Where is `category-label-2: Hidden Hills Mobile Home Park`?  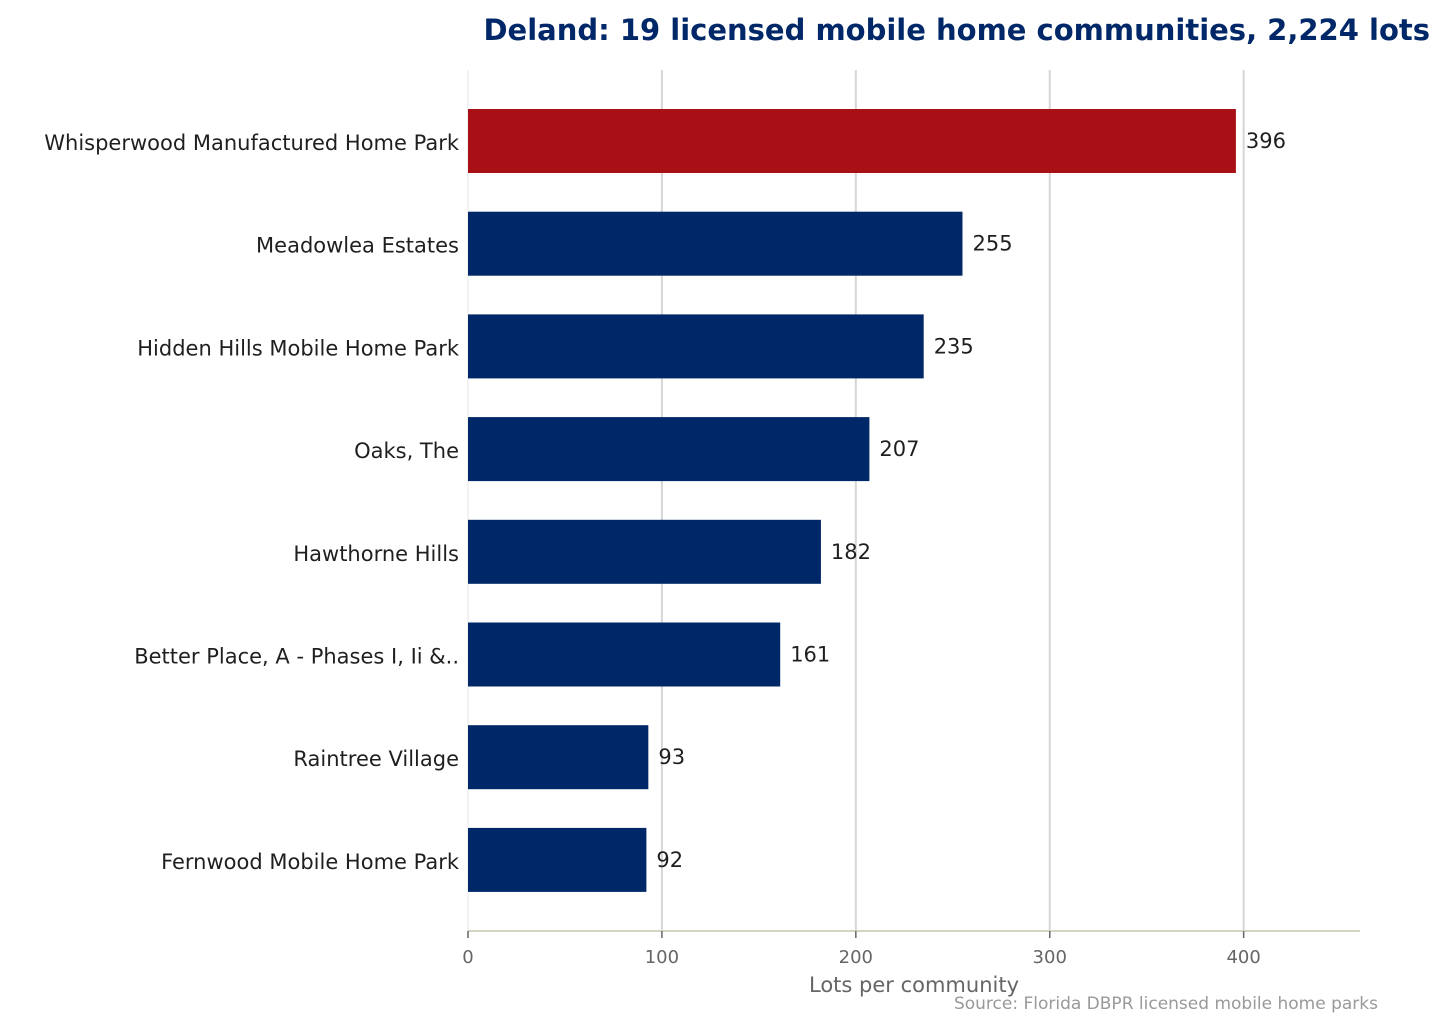 category-label-2: Hidden Hills Mobile Home Park is located at coordinates (298, 348).